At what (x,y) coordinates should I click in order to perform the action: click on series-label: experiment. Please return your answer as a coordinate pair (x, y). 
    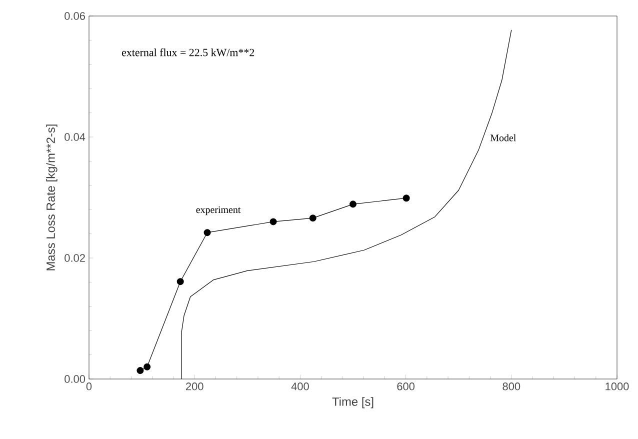
    Looking at the image, I should click on (218, 211).